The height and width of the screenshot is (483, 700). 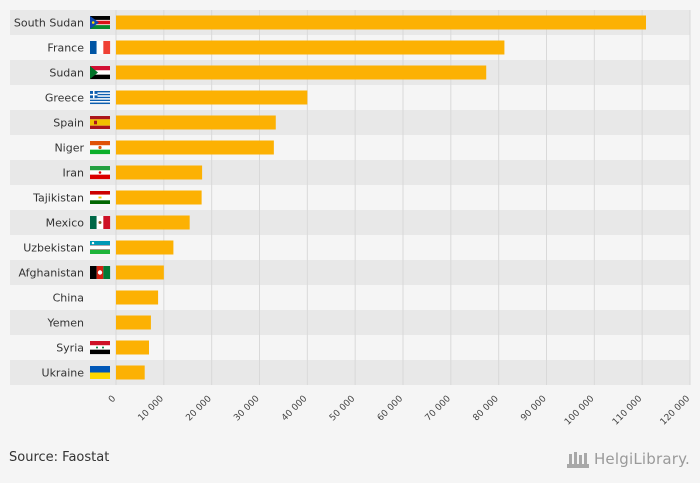 I want to click on category-label: Syria, so click(x=70, y=348).